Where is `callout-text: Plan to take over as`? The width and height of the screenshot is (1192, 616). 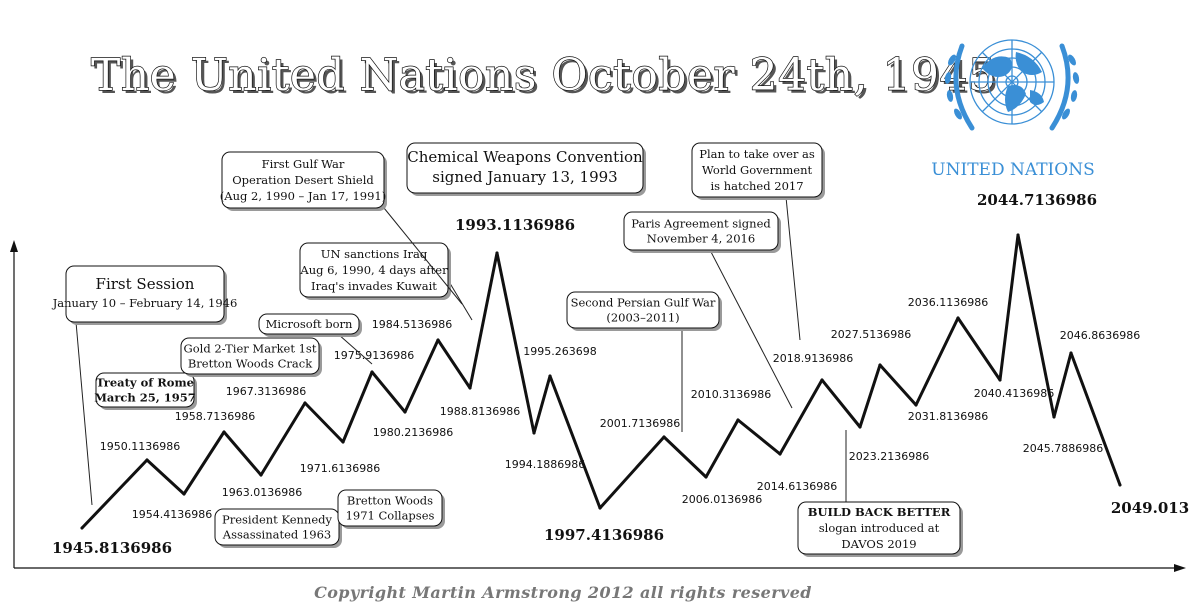
callout-text: Plan to take over as is located at coordinates (757, 154).